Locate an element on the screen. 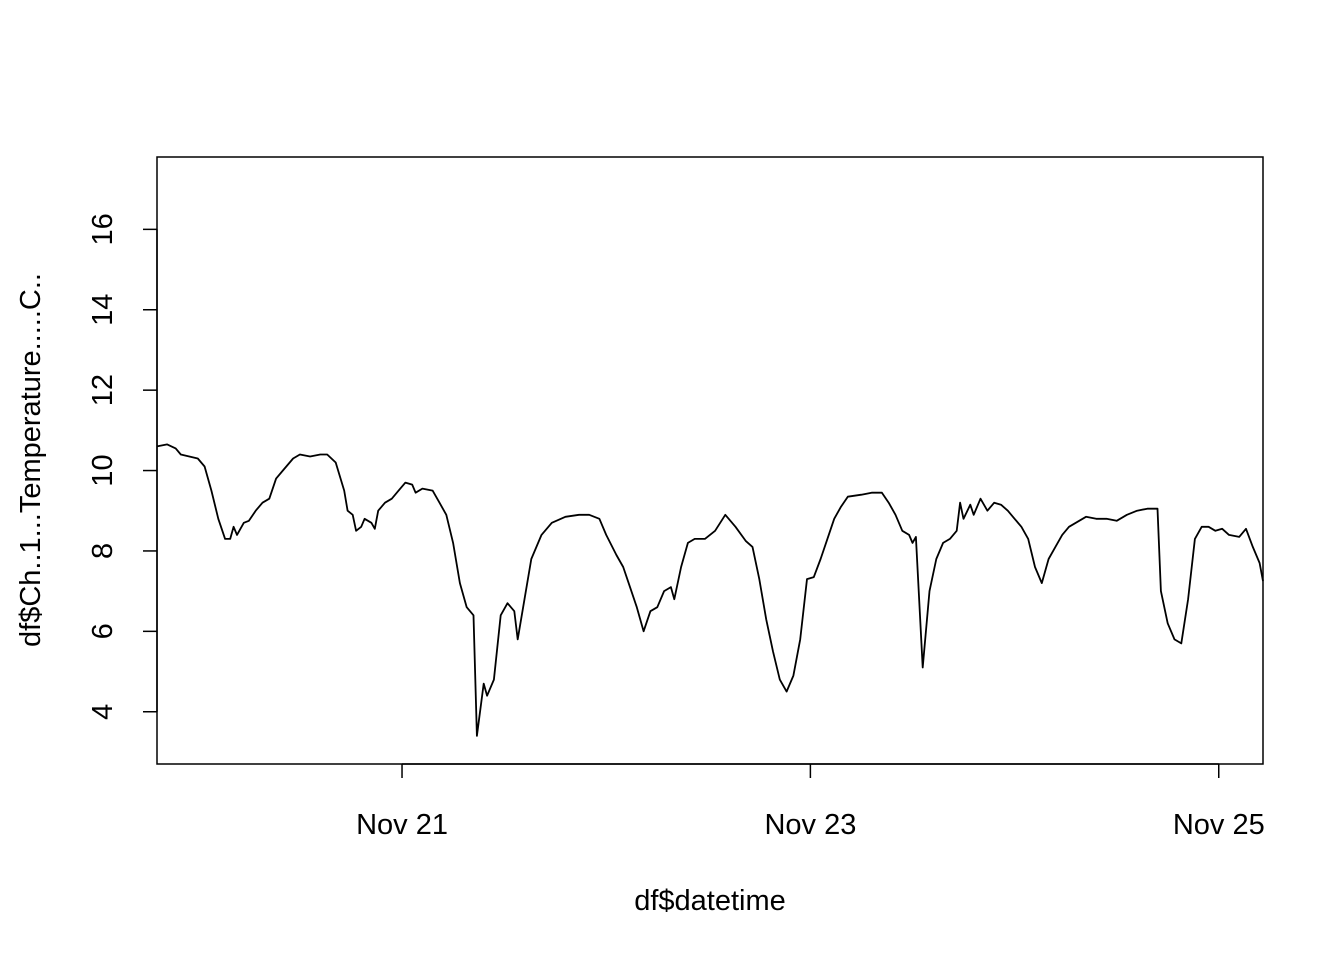 The image size is (1344, 960). y-tick-label: 12 is located at coordinates (103, 390).